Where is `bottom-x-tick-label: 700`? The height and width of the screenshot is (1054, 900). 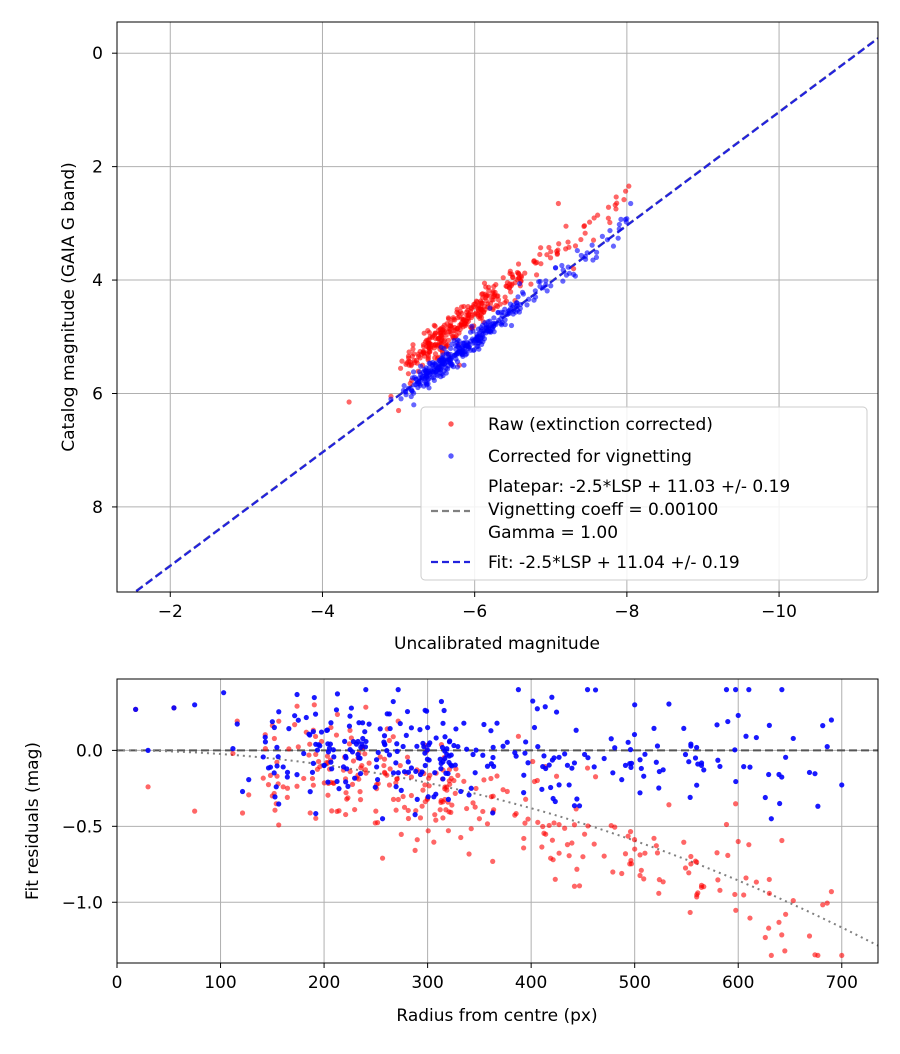
bottom-x-tick-label: 700 is located at coordinates (842, 983).